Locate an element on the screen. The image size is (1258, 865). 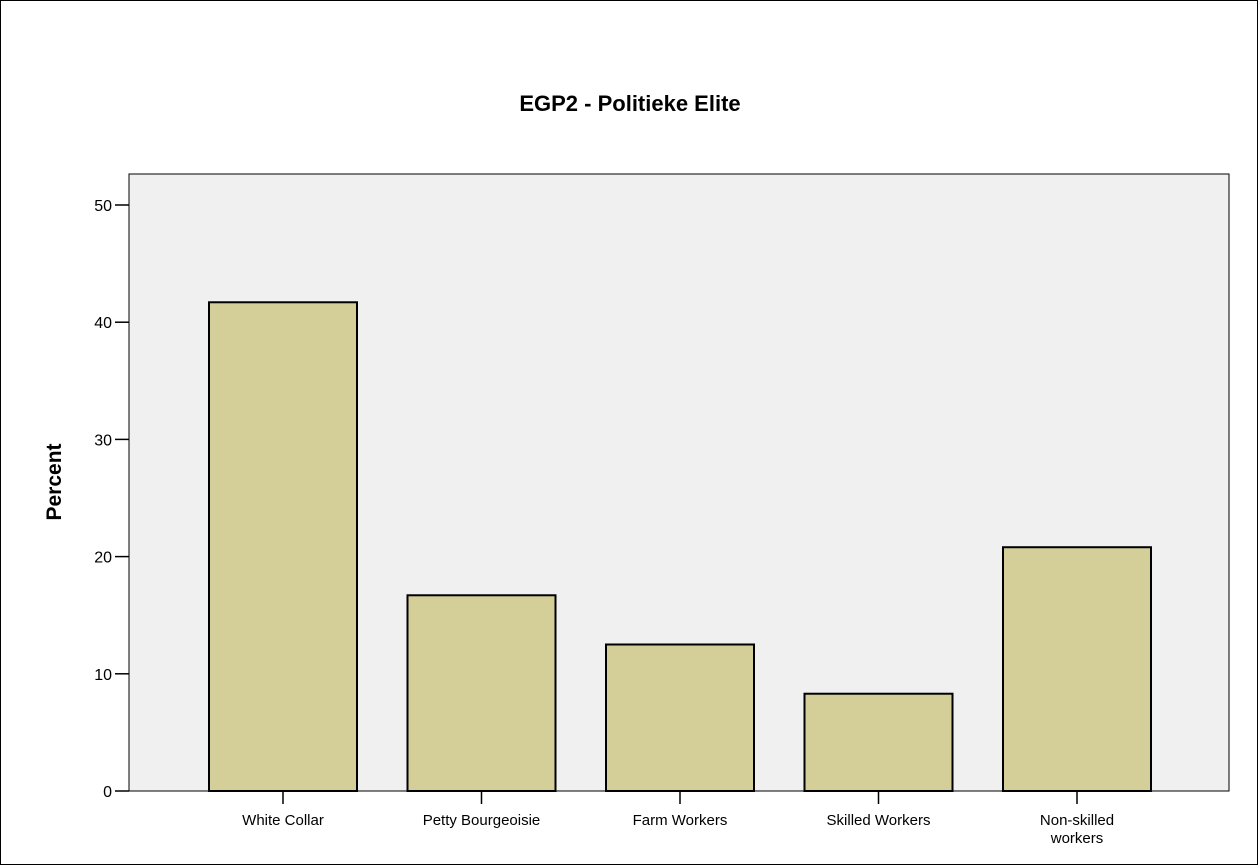
y-tick-label: 50 is located at coordinates (103, 206).